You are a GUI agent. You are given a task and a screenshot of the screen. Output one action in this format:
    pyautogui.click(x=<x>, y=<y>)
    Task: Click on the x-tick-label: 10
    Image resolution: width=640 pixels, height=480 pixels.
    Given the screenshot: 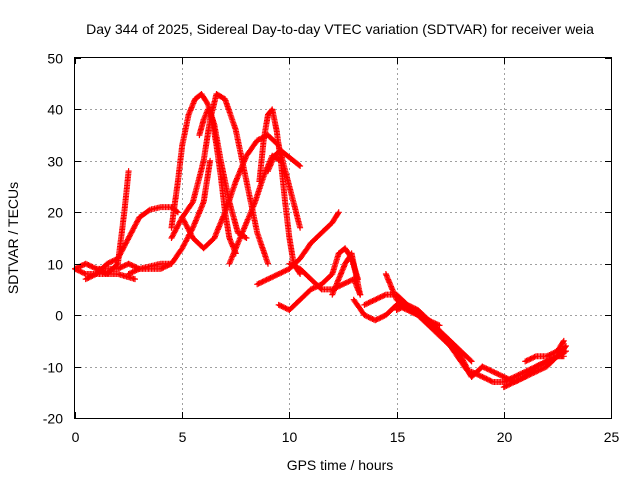 What is the action you would take?
    pyautogui.click(x=290, y=437)
    